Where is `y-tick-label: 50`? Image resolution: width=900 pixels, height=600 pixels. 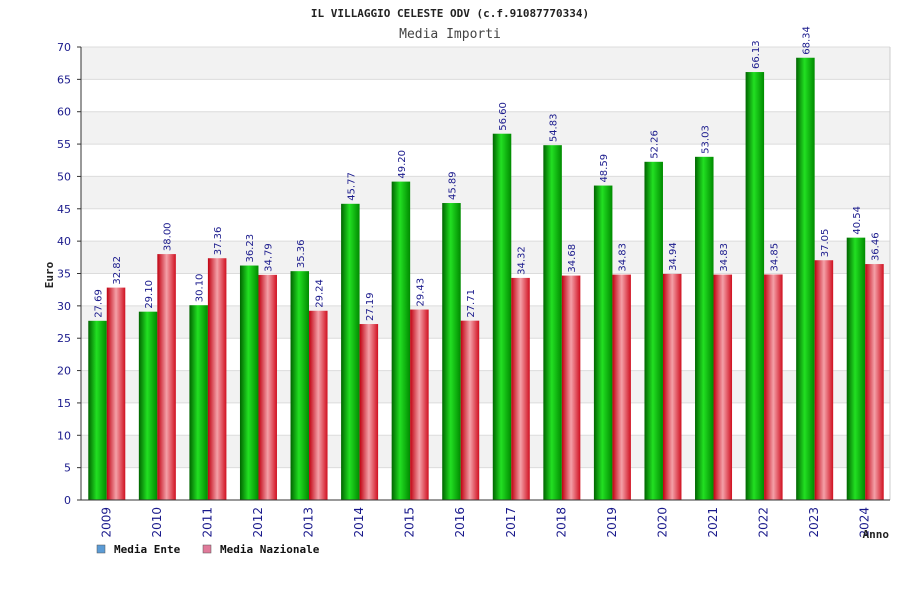 y-tick-label: 50 is located at coordinates (64, 176).